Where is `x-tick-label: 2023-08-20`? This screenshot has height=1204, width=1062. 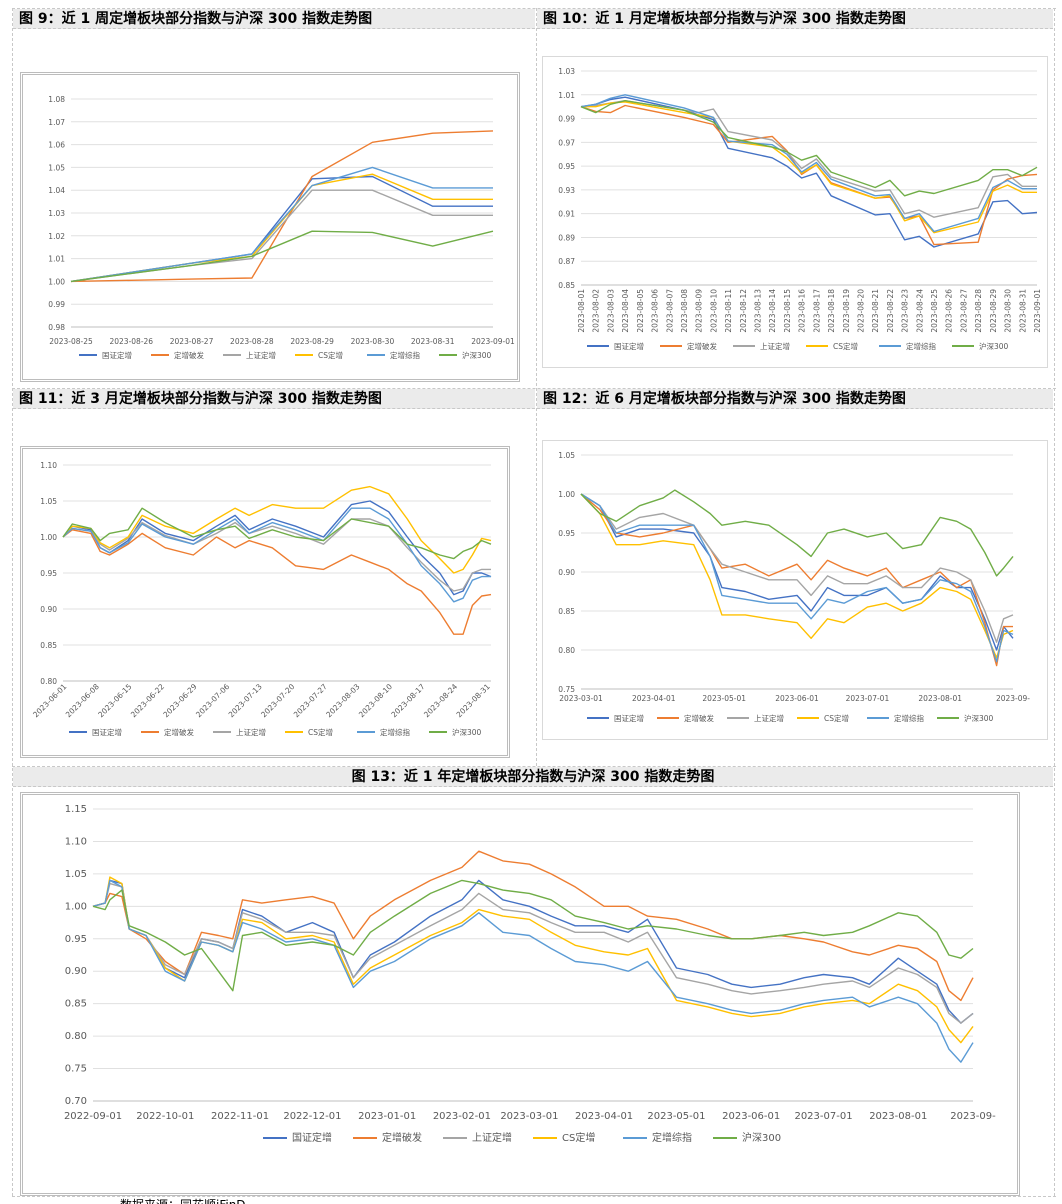 x-tick-label: 2023-08-20 is located at coordinates (860, 311).